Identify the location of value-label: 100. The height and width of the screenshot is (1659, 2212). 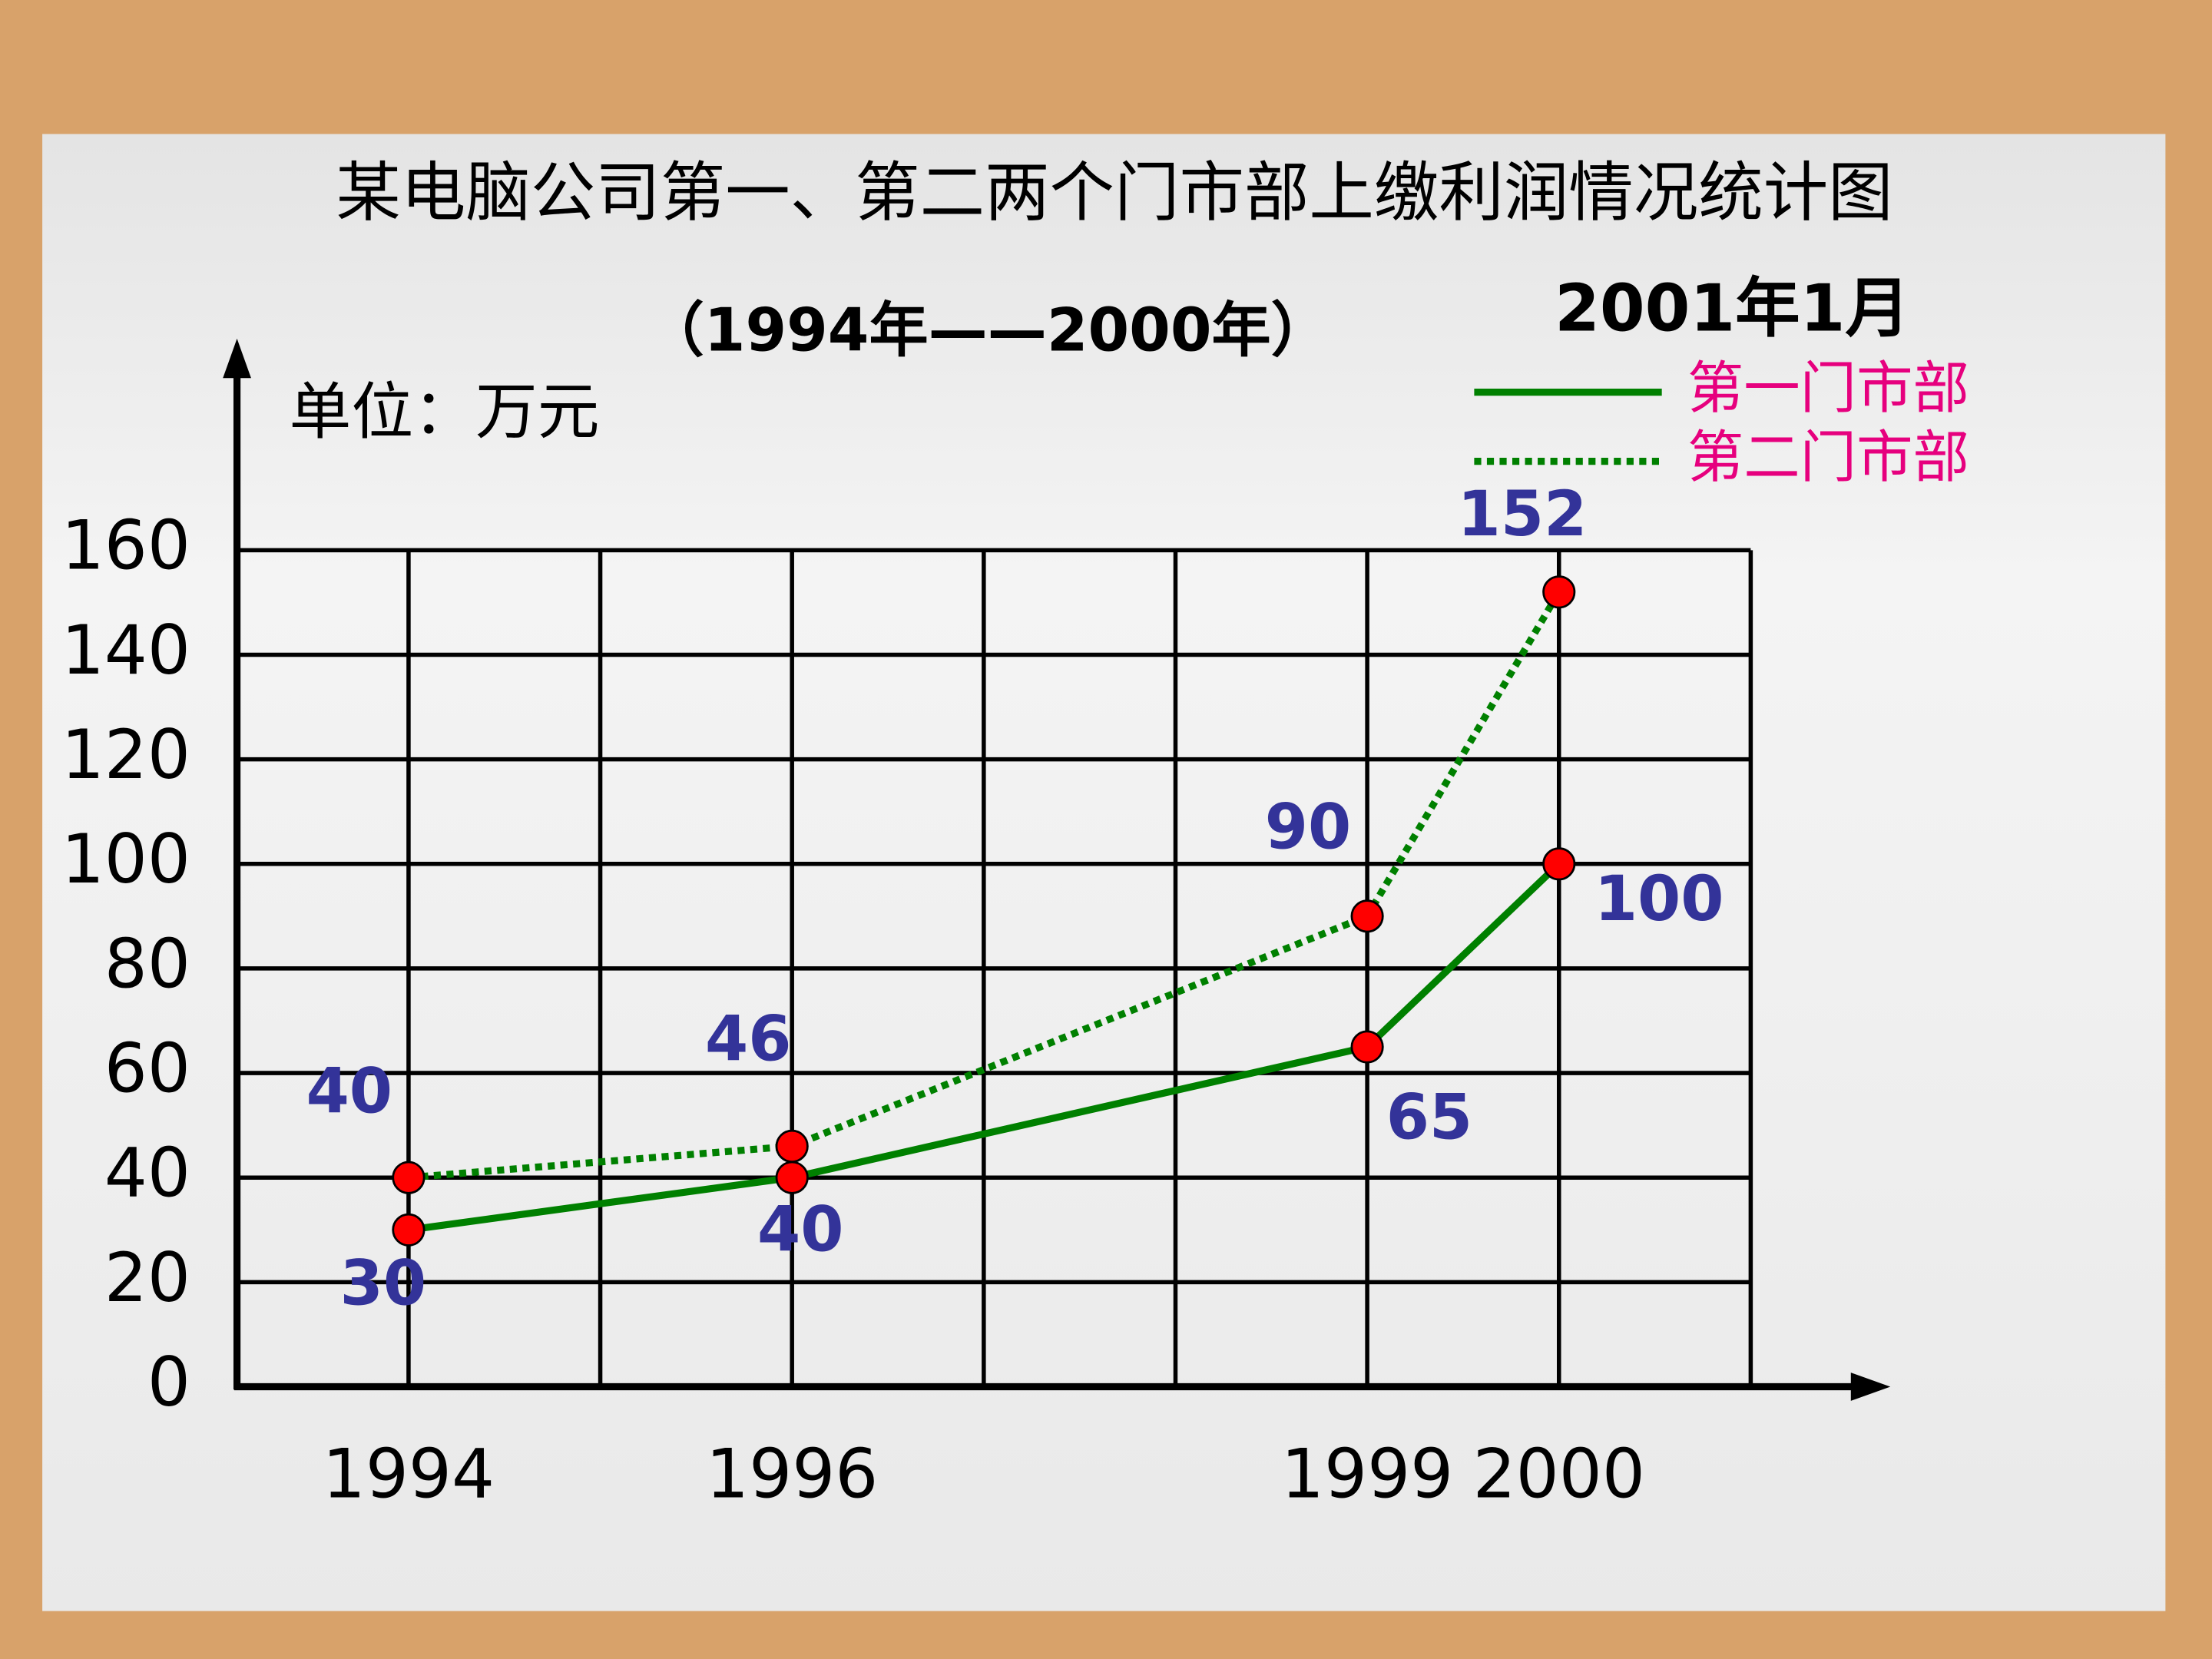
(1659, 899).